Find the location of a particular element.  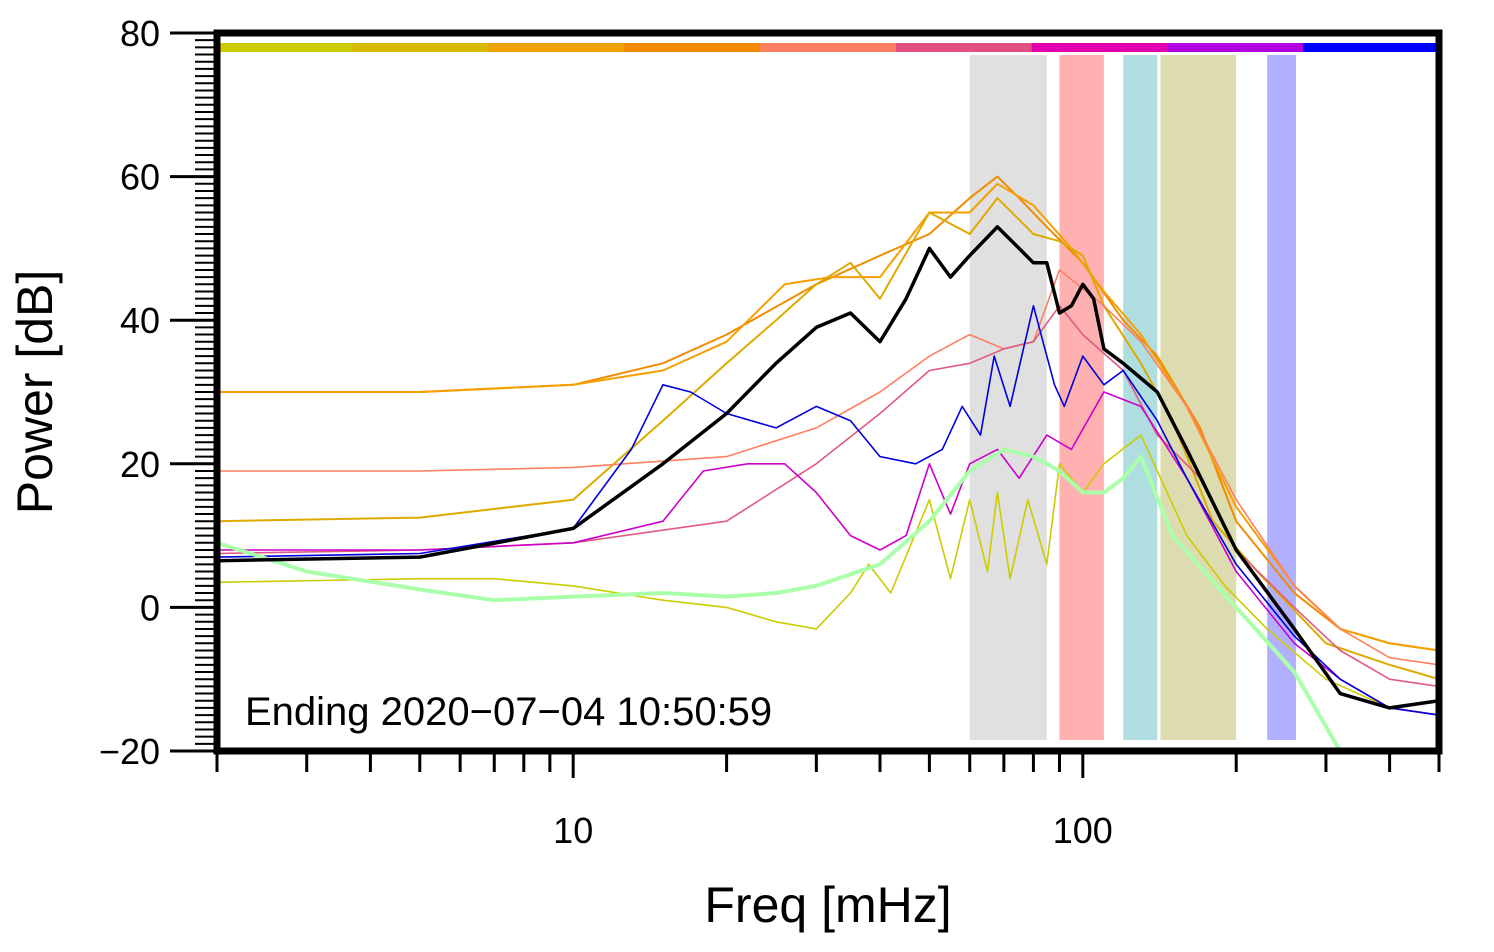

y-tick-label: 80 is located at coordinates (140, 33).